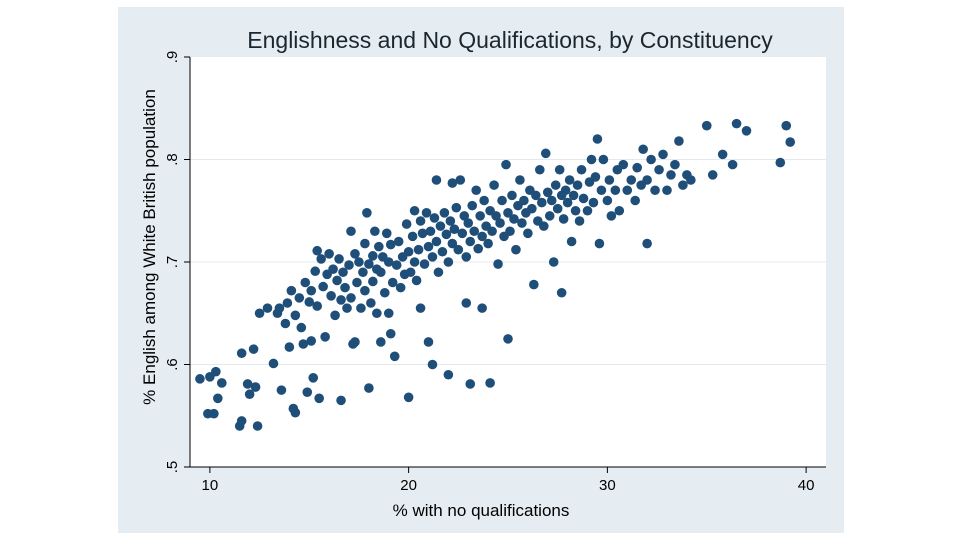  I want to click on y-axis-title: % English among White British population, so click(149, 247).